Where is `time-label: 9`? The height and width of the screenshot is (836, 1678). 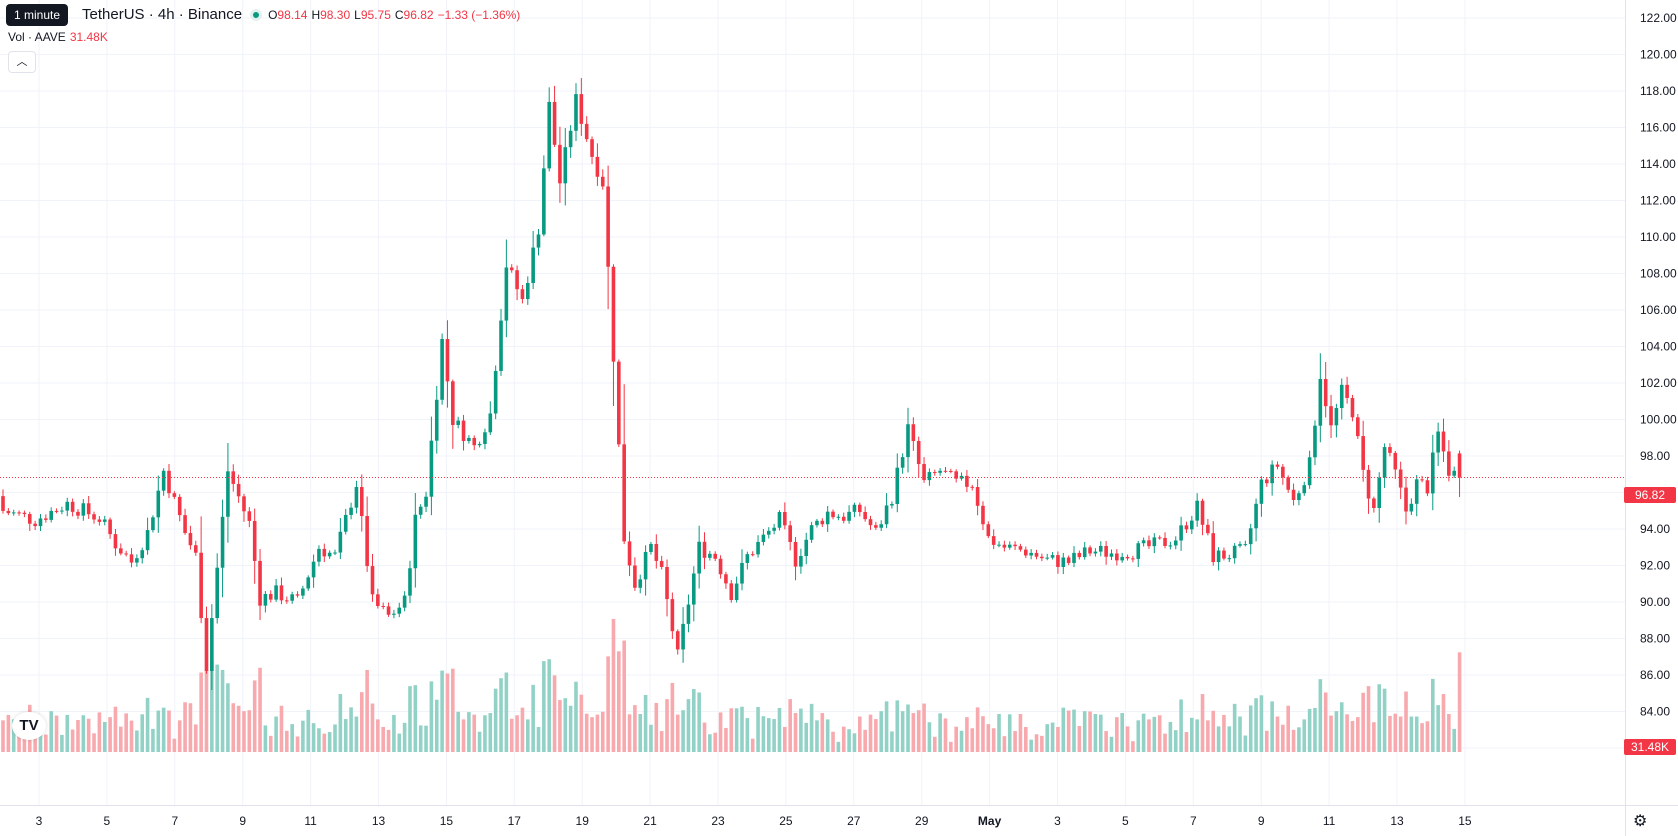 time-label: 9 is located at coordinates (242, 821).